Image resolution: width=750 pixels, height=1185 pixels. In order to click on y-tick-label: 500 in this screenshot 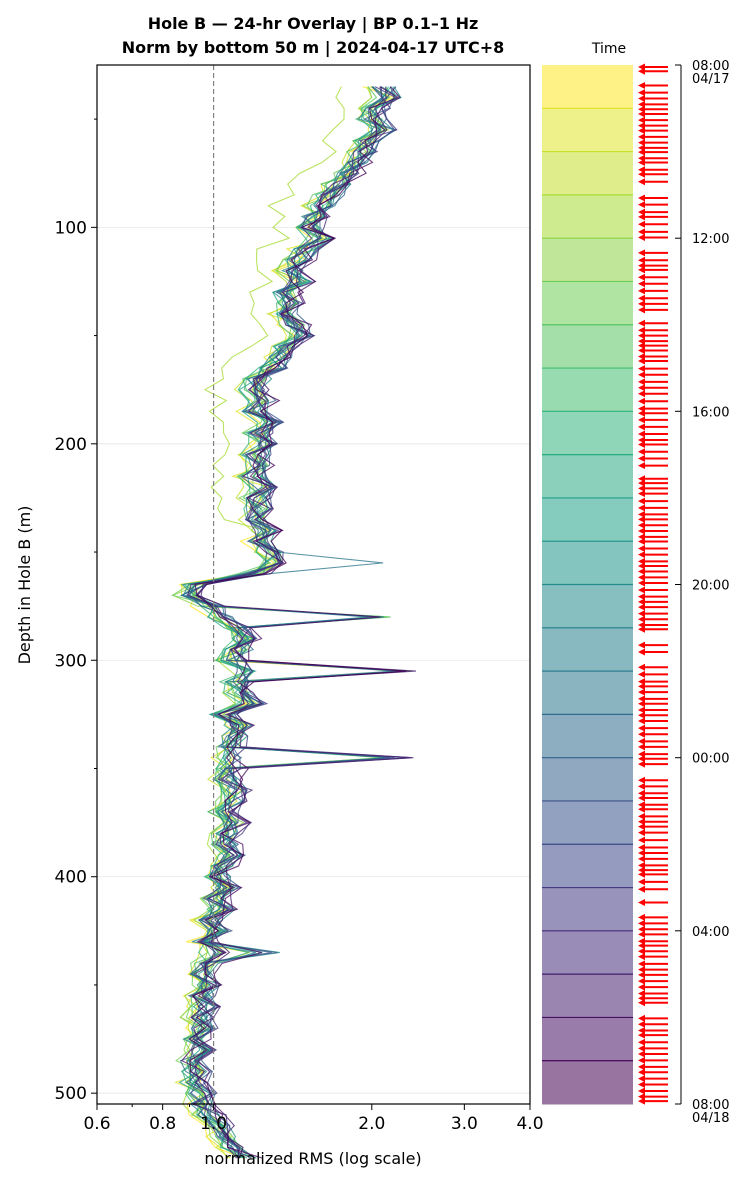, I will do `click(71, 1094)`.